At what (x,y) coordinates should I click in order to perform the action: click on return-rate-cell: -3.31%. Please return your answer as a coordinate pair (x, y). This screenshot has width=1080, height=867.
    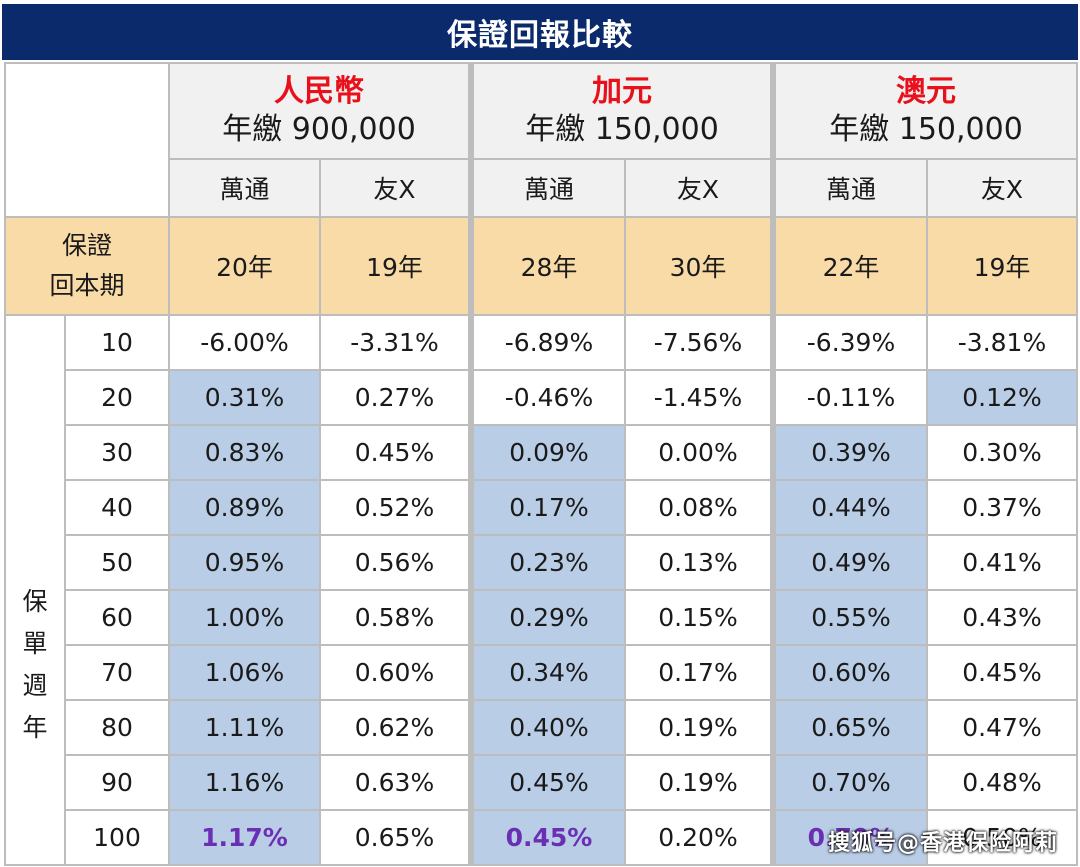
    Looking at the image, I should click on (395, 342).